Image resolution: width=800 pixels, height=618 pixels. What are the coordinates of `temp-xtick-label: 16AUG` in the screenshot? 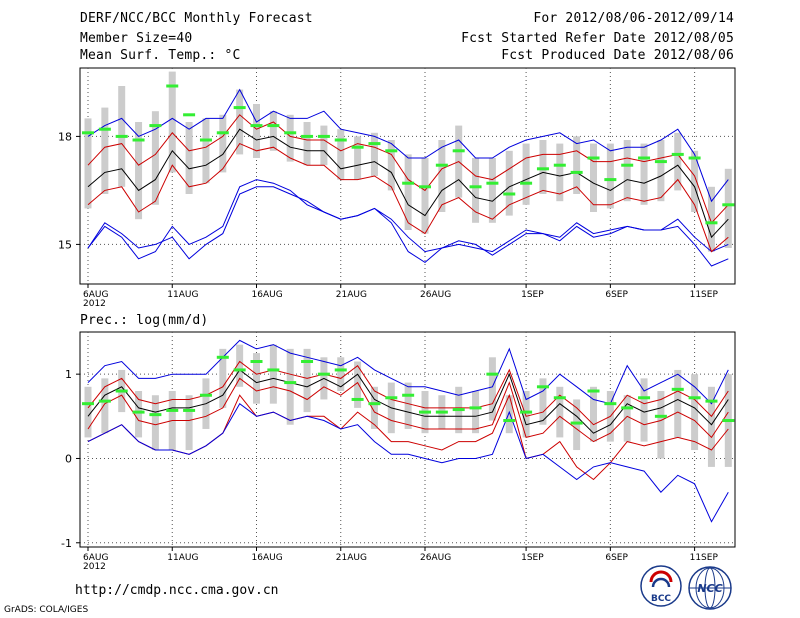 It's located at (267, 295).